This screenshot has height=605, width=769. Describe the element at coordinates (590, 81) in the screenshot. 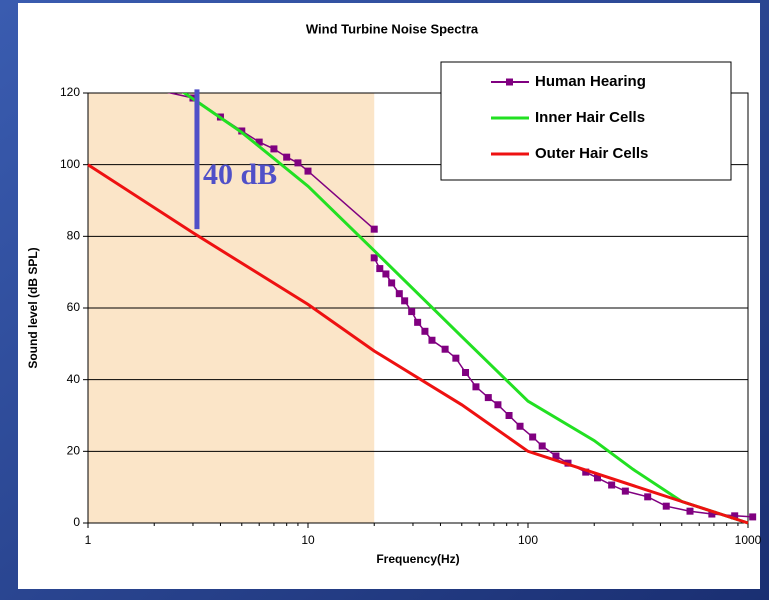

I see `legend-label: Human Hearing` at that location.